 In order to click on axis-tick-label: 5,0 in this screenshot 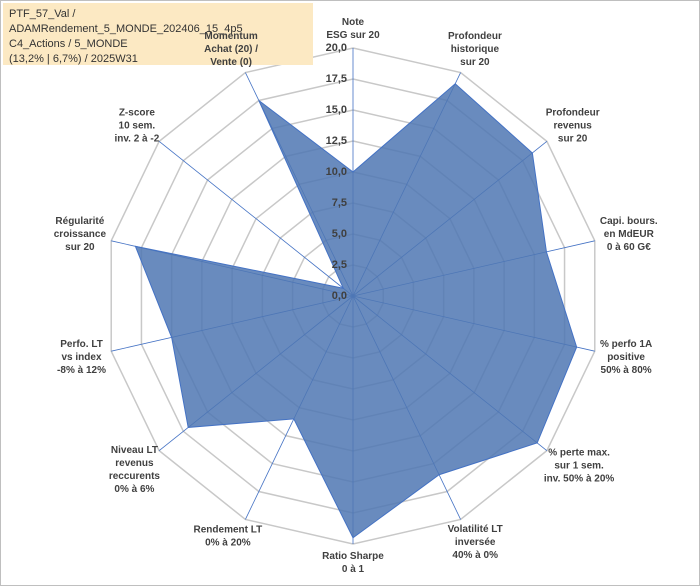, I will do `click(339, 234)`.